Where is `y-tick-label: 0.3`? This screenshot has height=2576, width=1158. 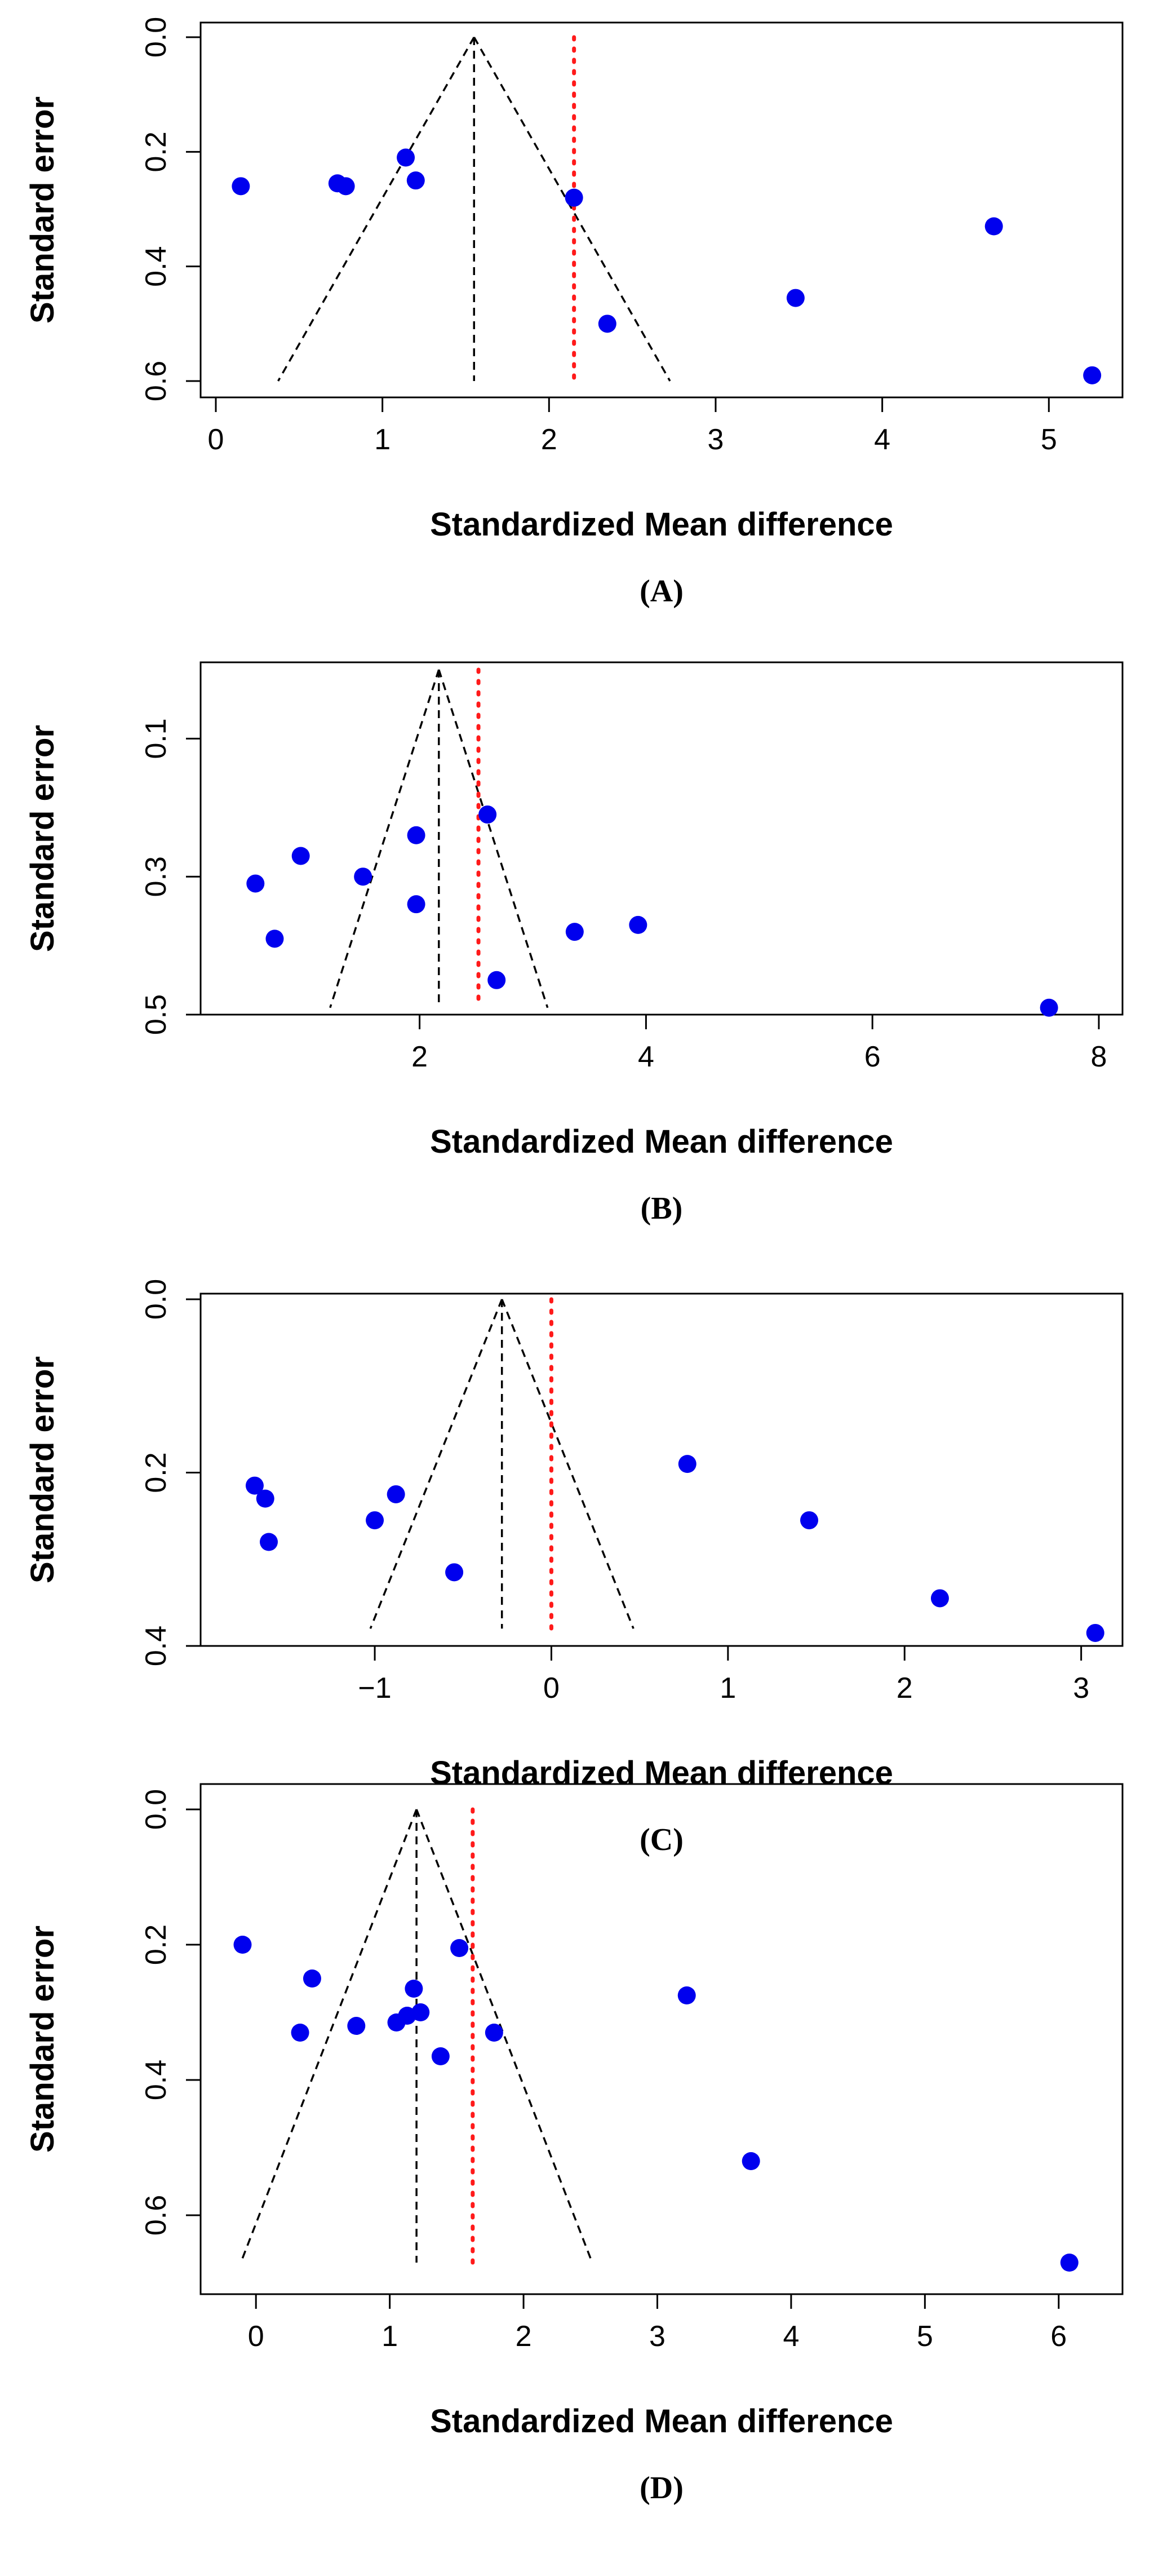
y-tick-label: 0.3 is located at coordinates (156, 876).